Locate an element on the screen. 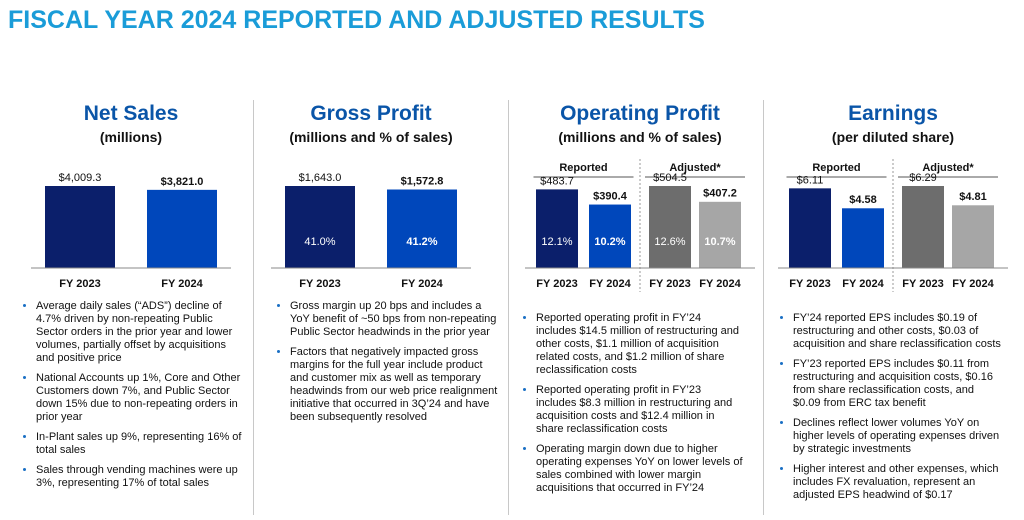 The width and height of the screenshot is (1024, 520). margin-label: 12.1% is located at coordinates (556, 242).